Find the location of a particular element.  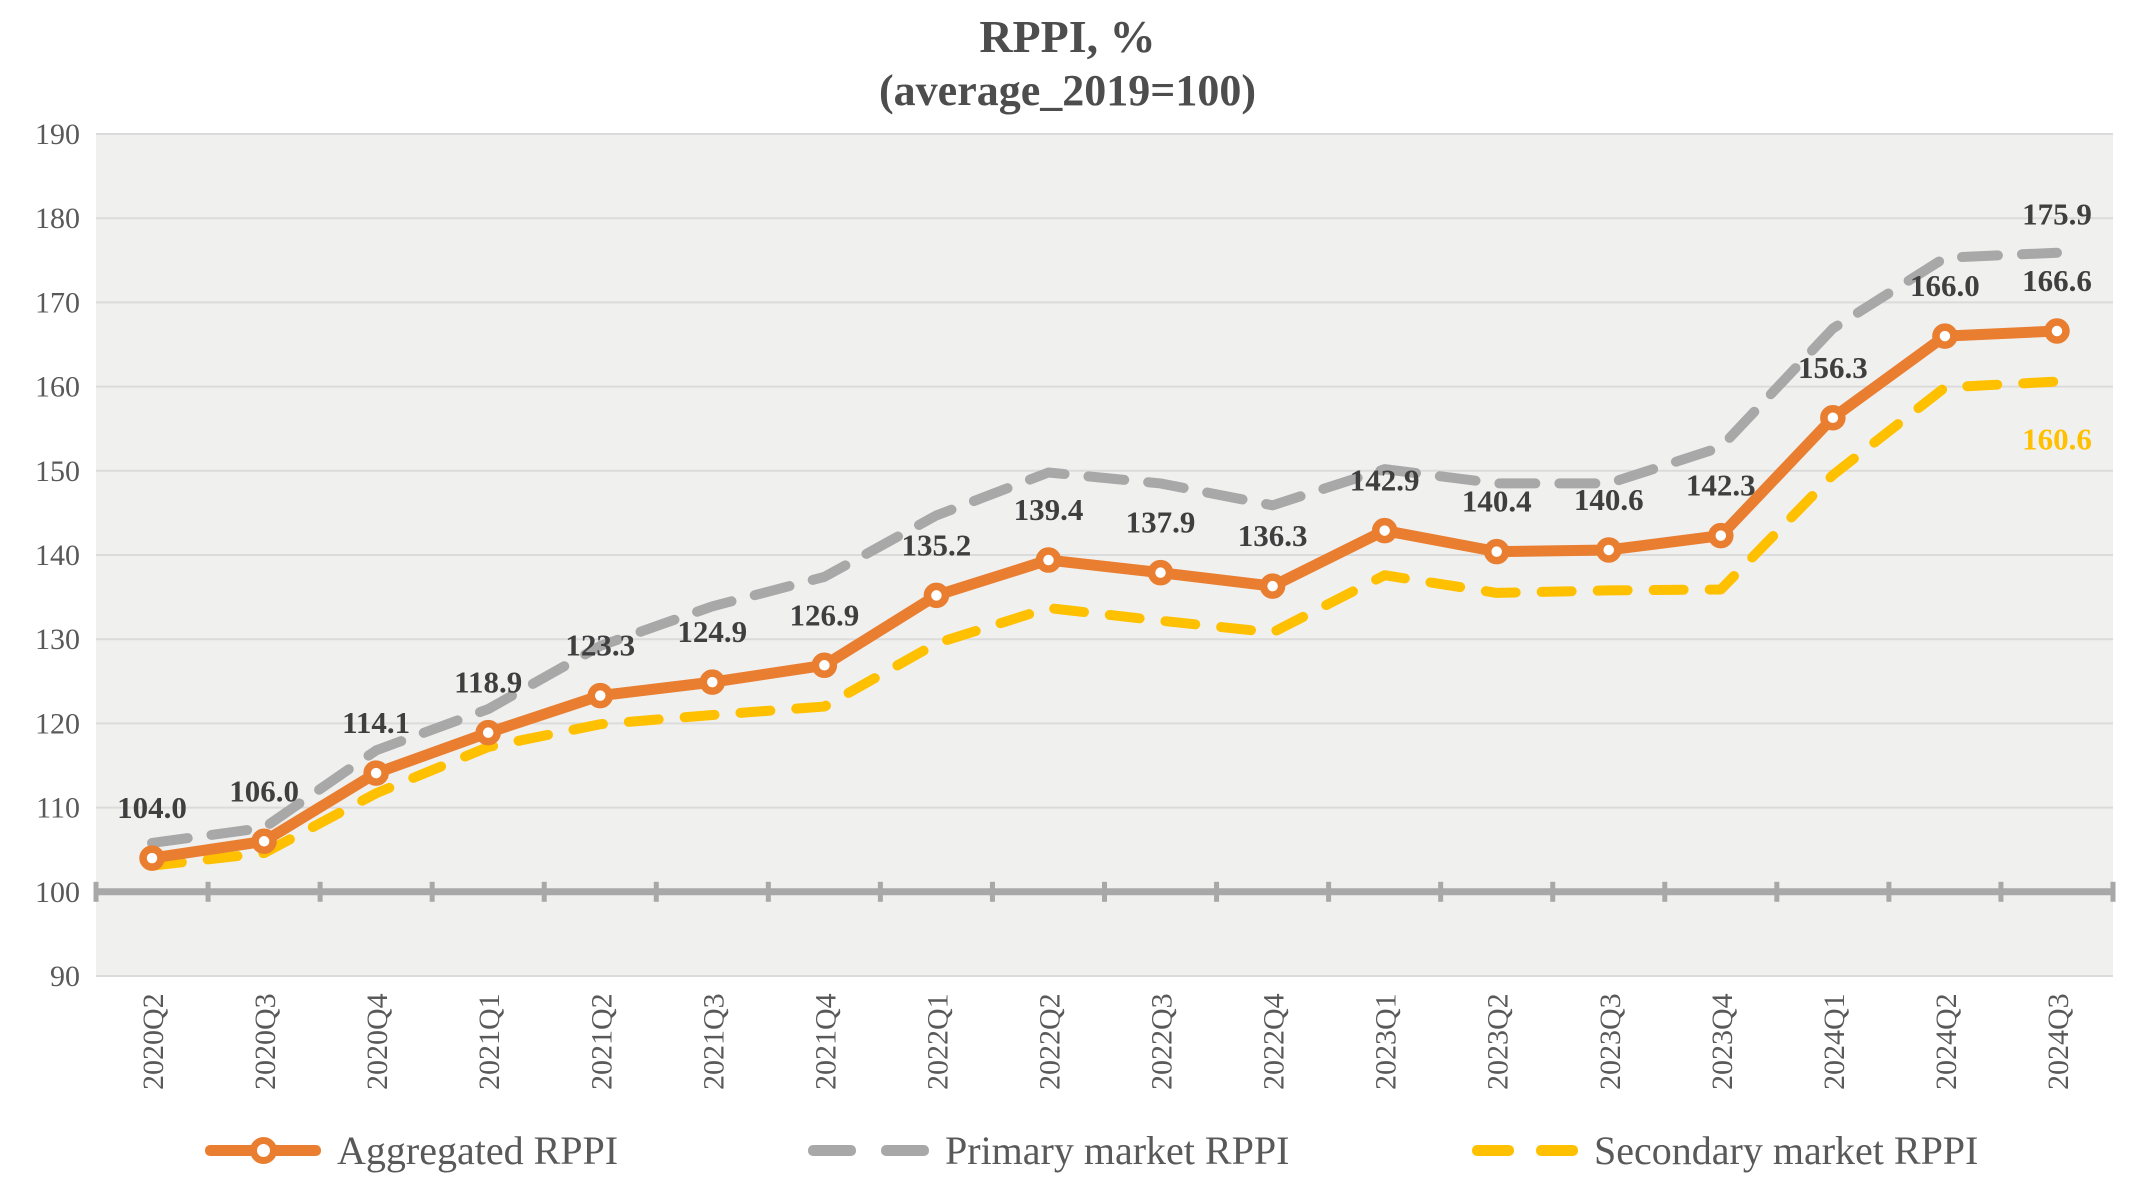

data-label-primary-last: 175.9 is located at coordinates (2057, 214).